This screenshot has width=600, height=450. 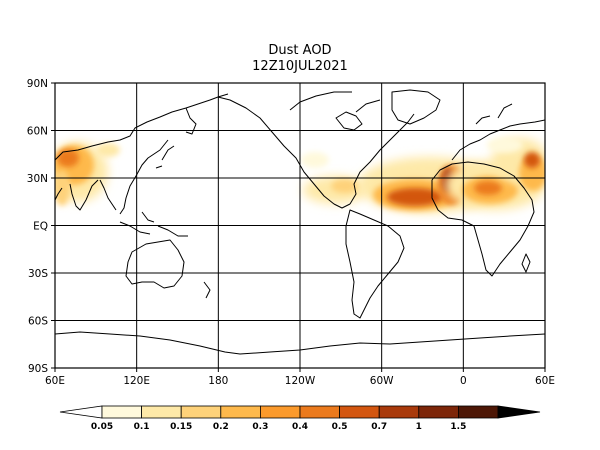 I want to click on coastline-south-america, so click(x=375, y=264).